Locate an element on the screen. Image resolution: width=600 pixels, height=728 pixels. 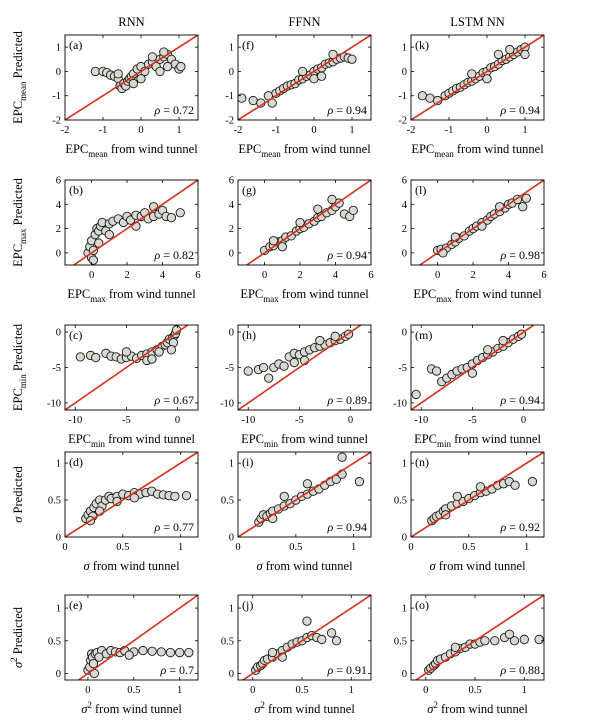
correlation-label: ρ = 0.91 is located at coordinates (346, 670).